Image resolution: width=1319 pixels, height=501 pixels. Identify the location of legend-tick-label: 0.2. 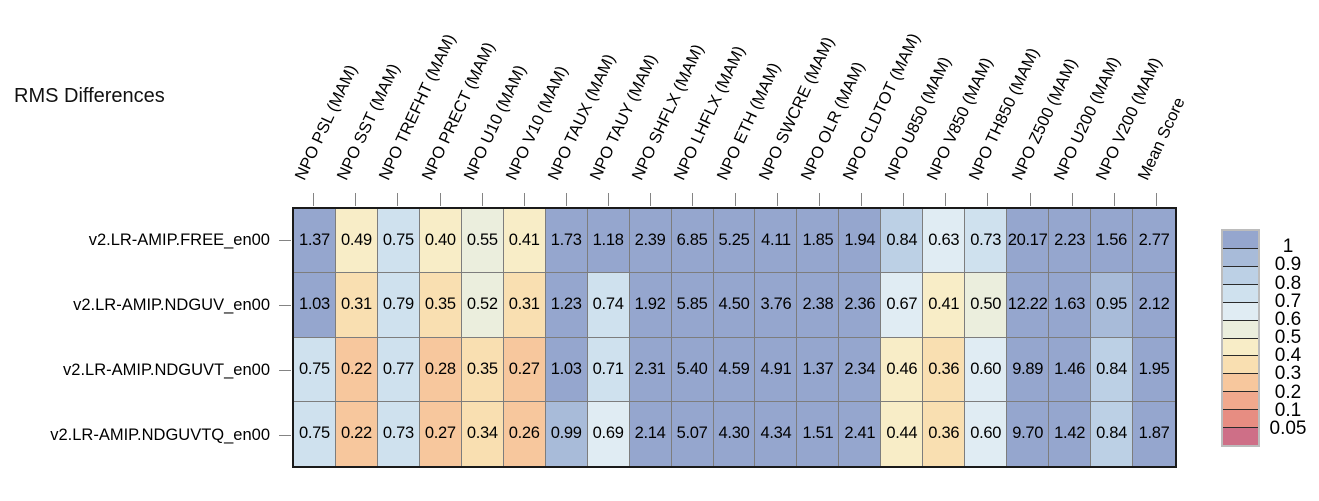
(1288, 392).